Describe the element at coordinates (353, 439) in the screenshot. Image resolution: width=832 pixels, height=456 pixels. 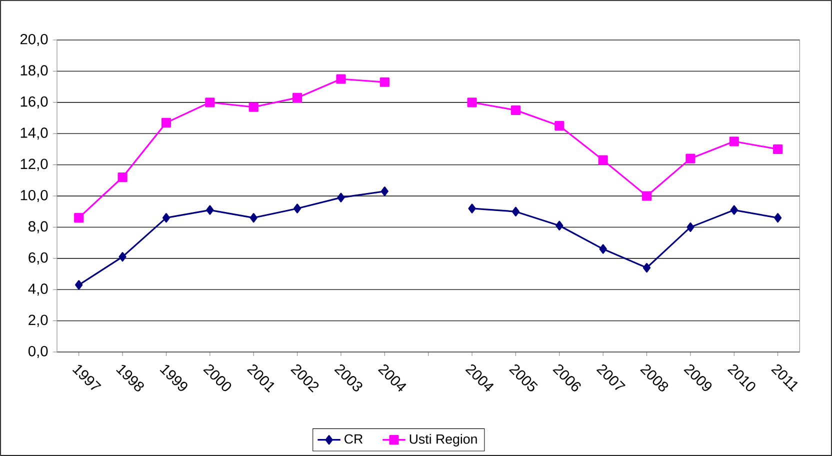
I see `legend-label: CR` at that location.